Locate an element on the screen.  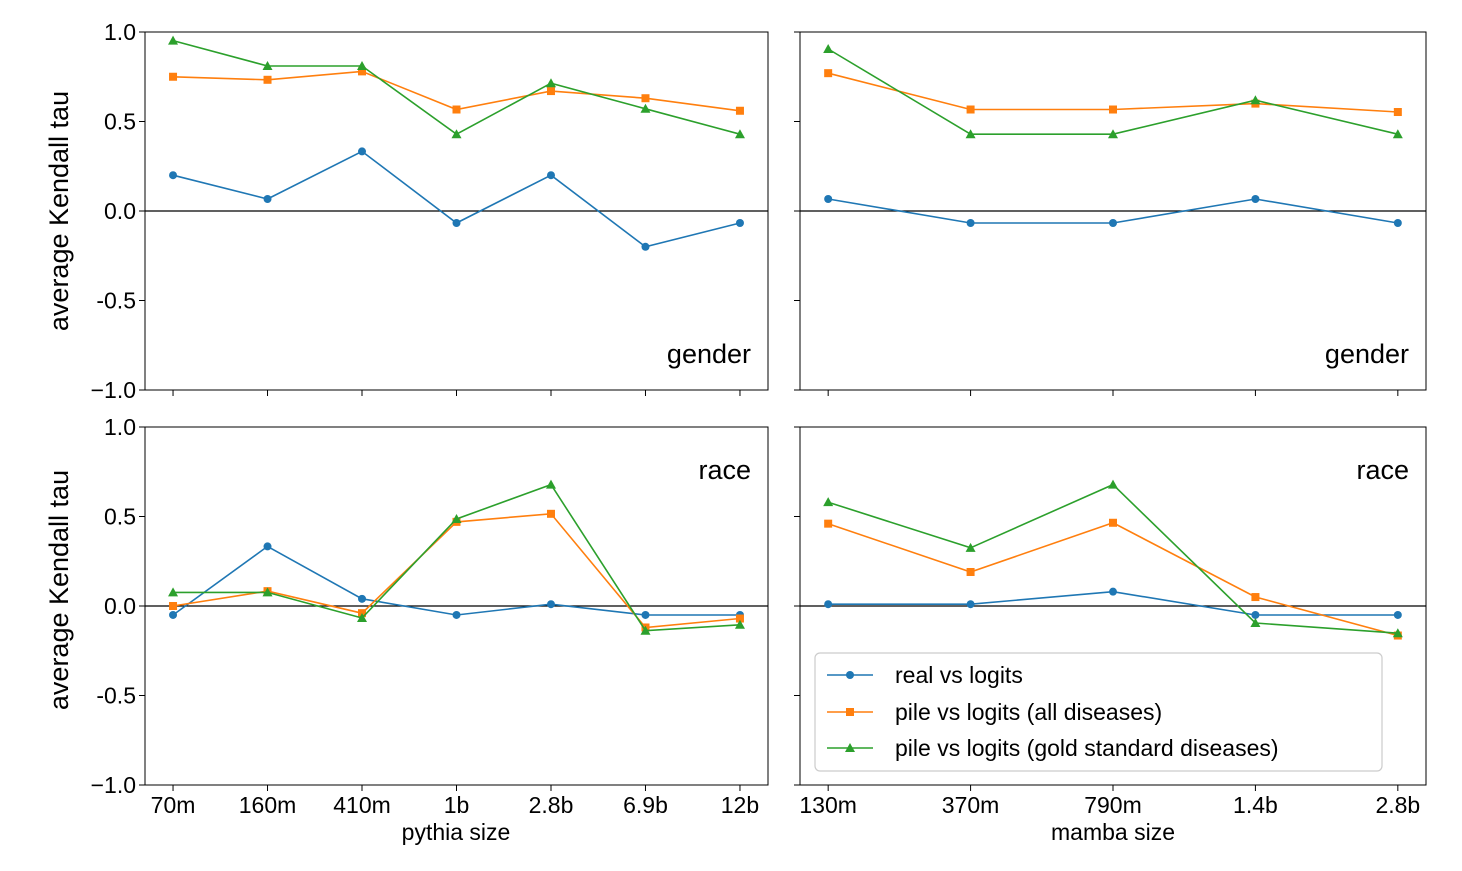
legend-entry-all: pile vs logits (all diseases) is located at coordinates (994, 712).